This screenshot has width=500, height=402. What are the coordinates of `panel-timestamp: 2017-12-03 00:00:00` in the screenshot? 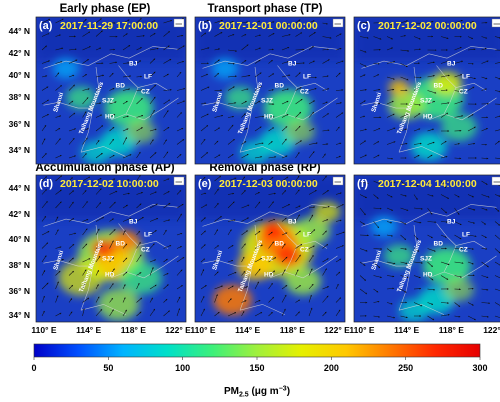 It's located at (268, 184).